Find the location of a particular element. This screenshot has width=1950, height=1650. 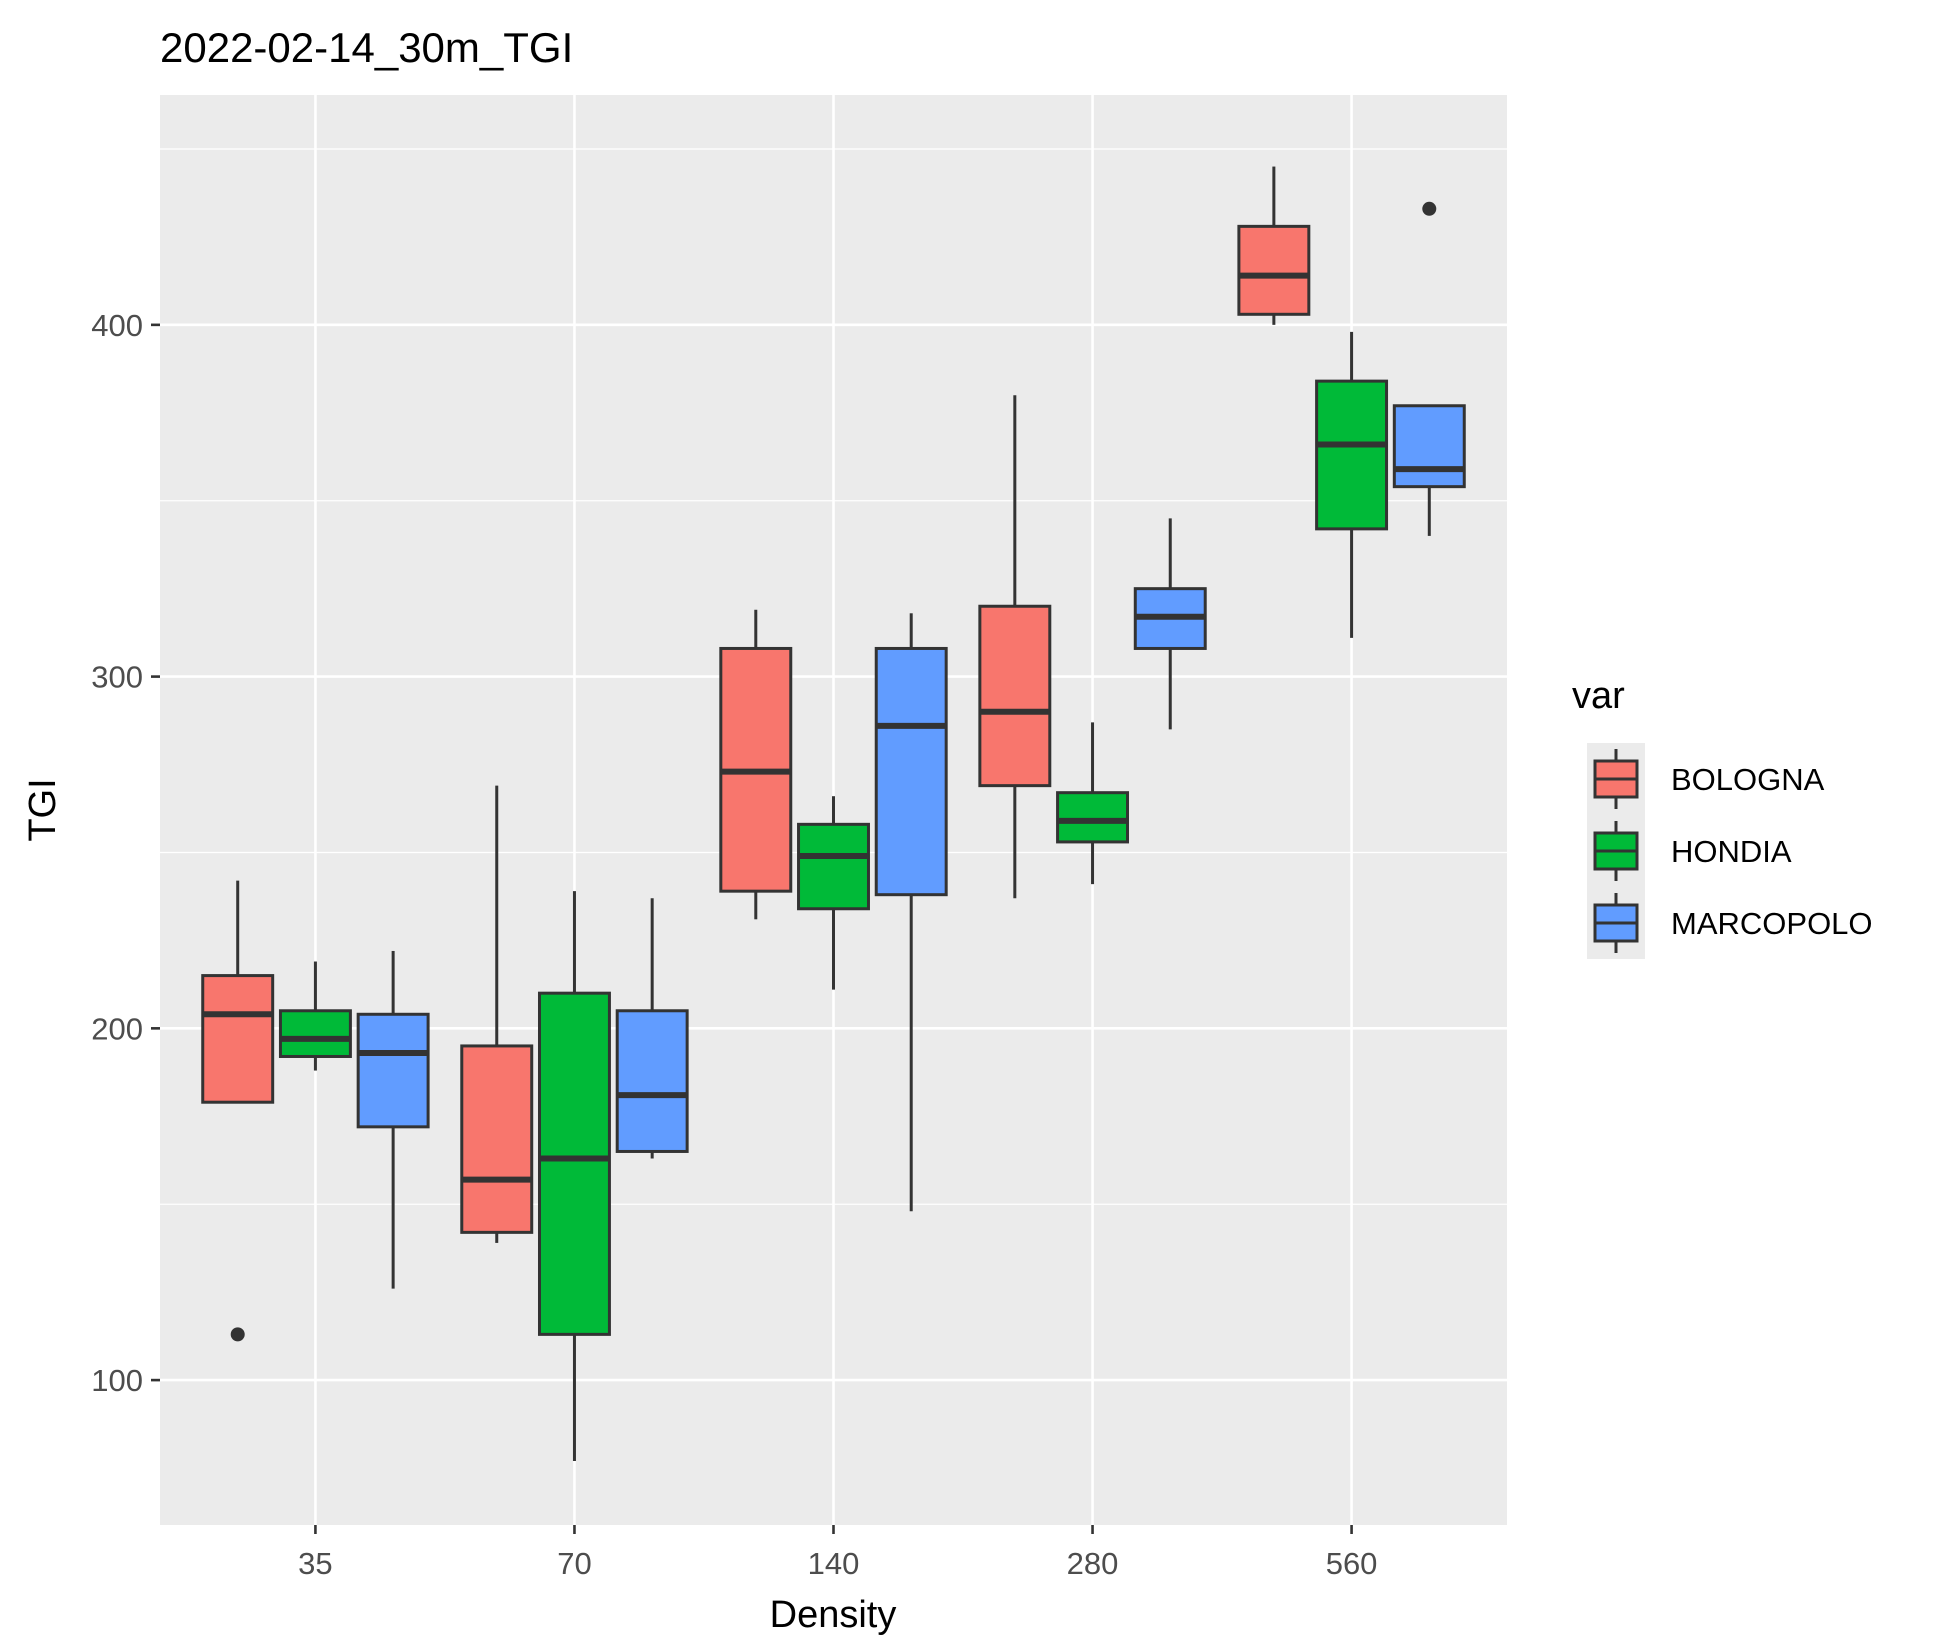

legend-item-marcopolo: MARCOPOLO is located at coordinates (1730, 923).